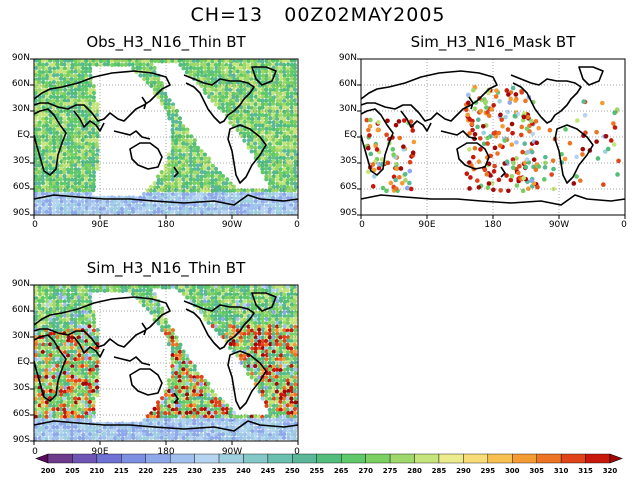 This screenshot has width=636, height=486. What do you see at coordinates (493, 225) in the screenshot?
I see `lon-tick: 180` at bounding box center [493, 225].